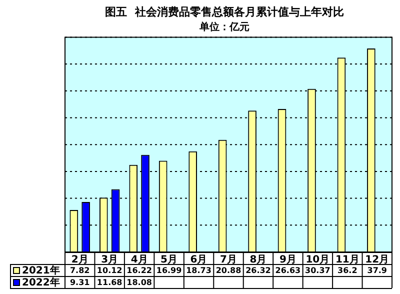 This screenshot has width=400, height=294. Describe the element at coordinates (139, 271) in the screenshot. I see `data-label: 16.22` at that location.